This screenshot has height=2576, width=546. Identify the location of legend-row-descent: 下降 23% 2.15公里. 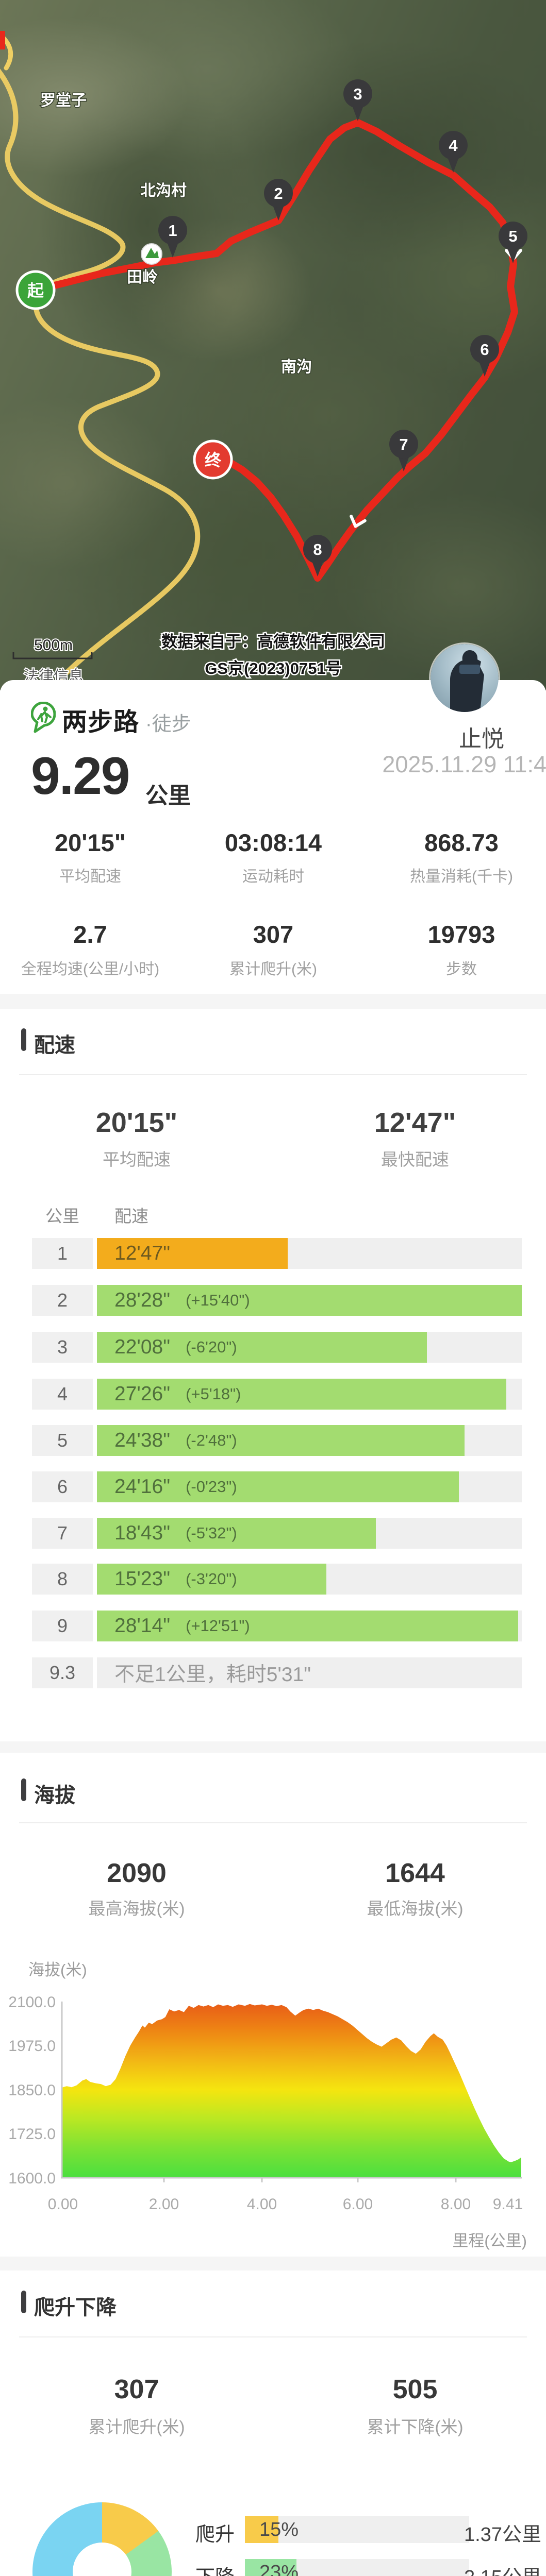
(273, 2567).